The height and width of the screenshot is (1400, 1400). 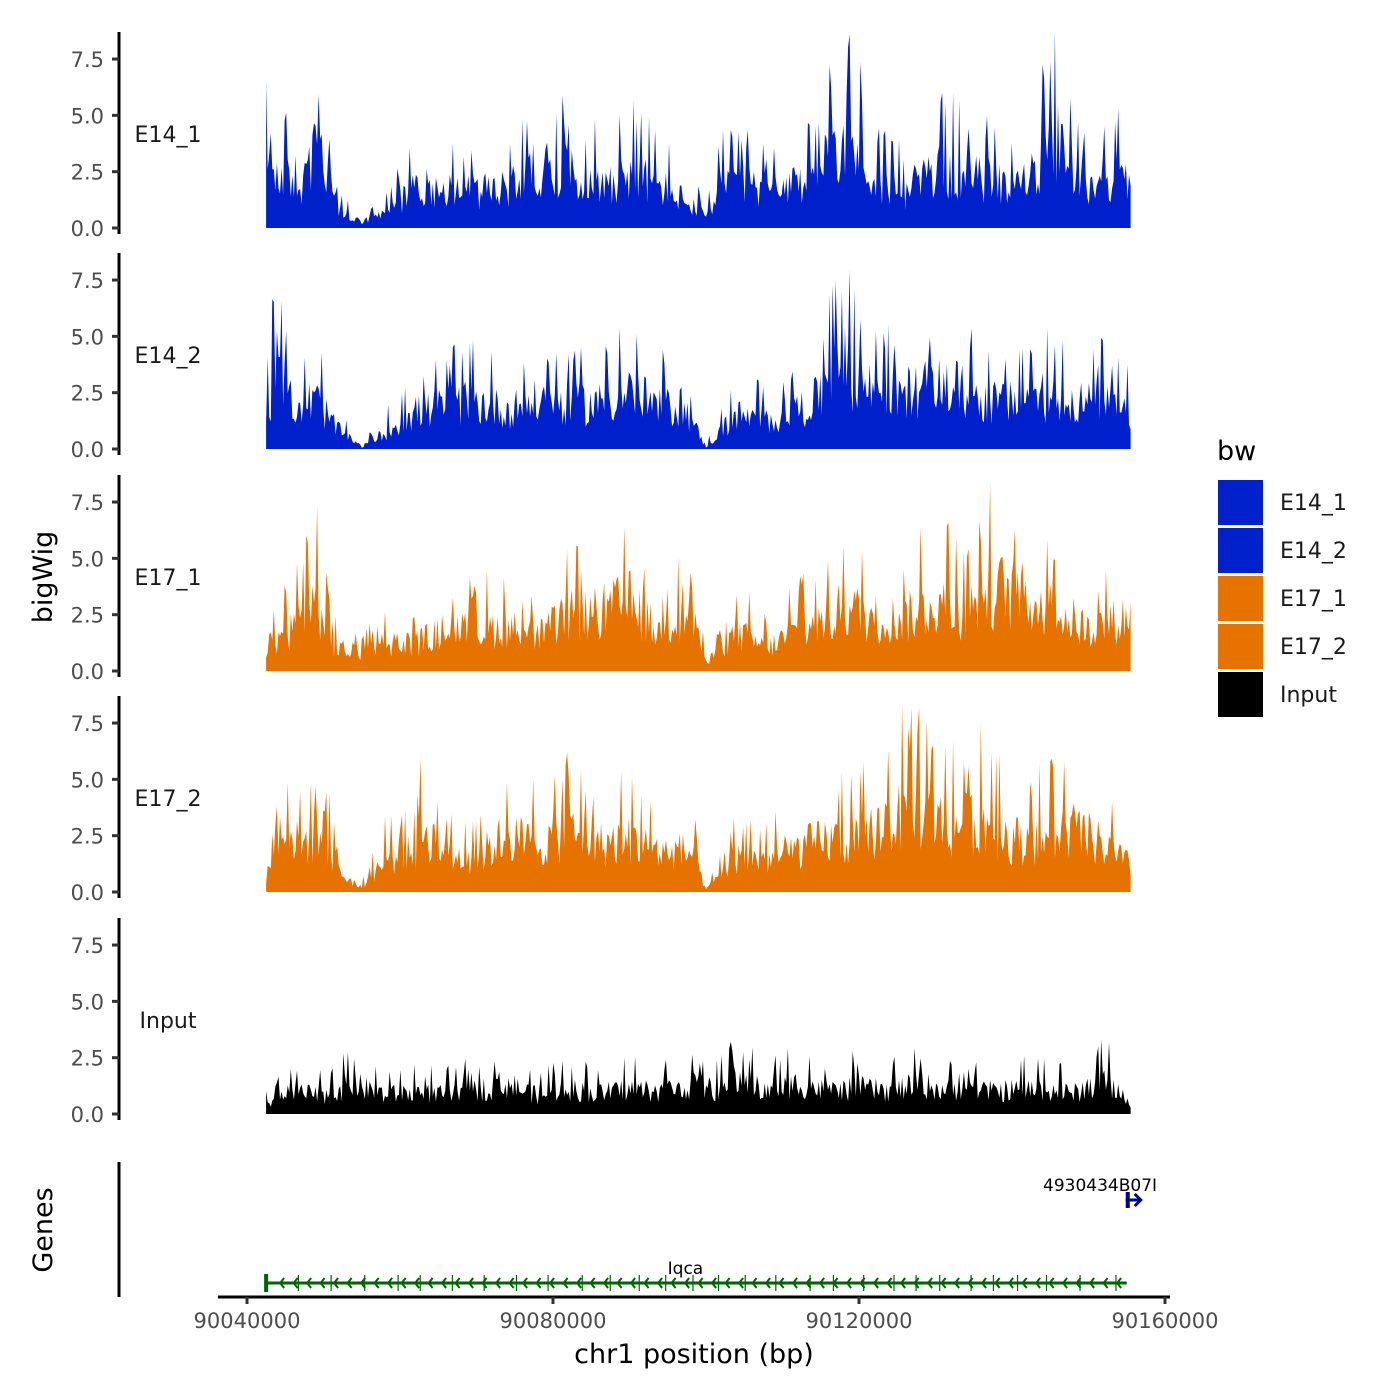 I want to click on gene-4930434b07rik: 4930434B07I, so click(x=1100, y=1192).